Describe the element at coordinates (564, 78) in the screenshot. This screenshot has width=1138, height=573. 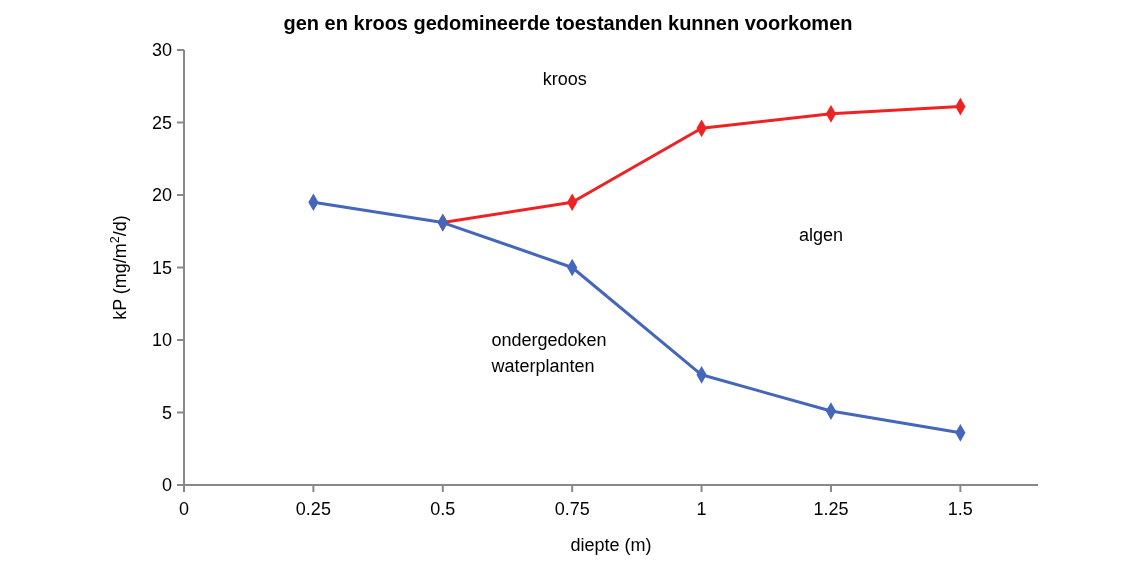
I see `annotation: kroos` at that location.